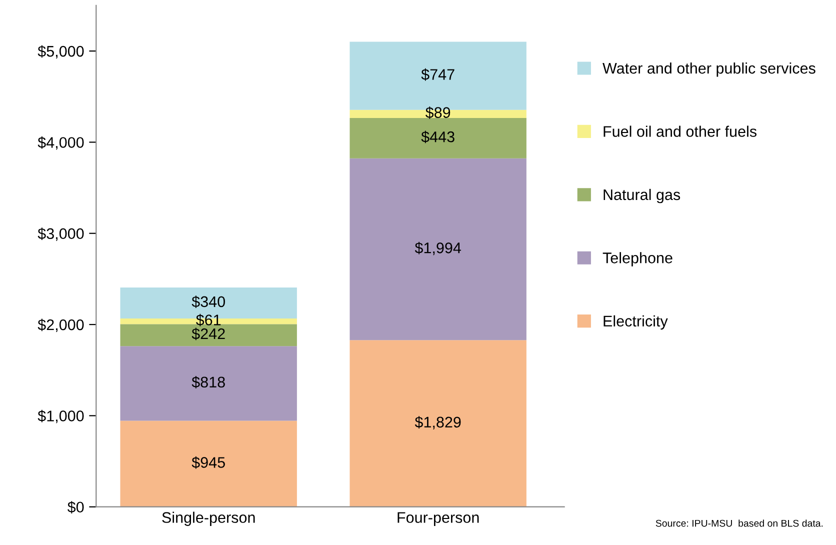 This screenshot has height=545, width=836. I want to click on legend-label: Telephone, so click(637, 259).